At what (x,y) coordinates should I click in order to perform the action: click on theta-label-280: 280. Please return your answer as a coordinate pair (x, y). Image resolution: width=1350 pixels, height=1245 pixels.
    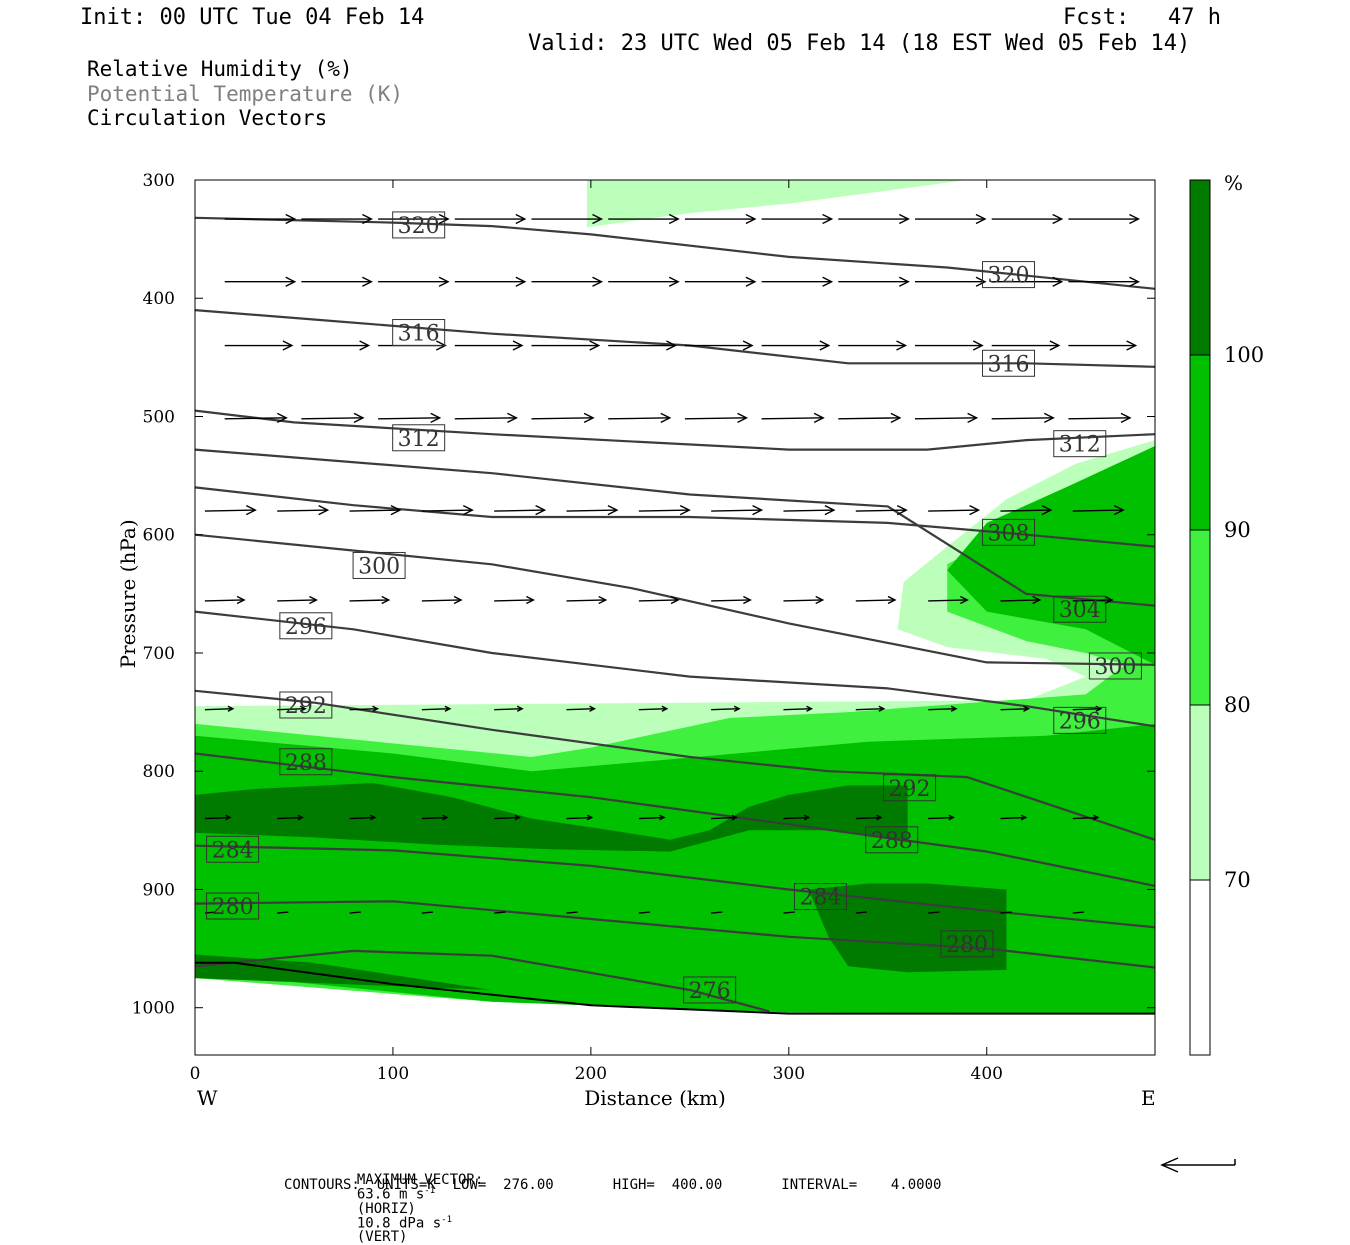
    Looking at the image, I should click on (233, 906).